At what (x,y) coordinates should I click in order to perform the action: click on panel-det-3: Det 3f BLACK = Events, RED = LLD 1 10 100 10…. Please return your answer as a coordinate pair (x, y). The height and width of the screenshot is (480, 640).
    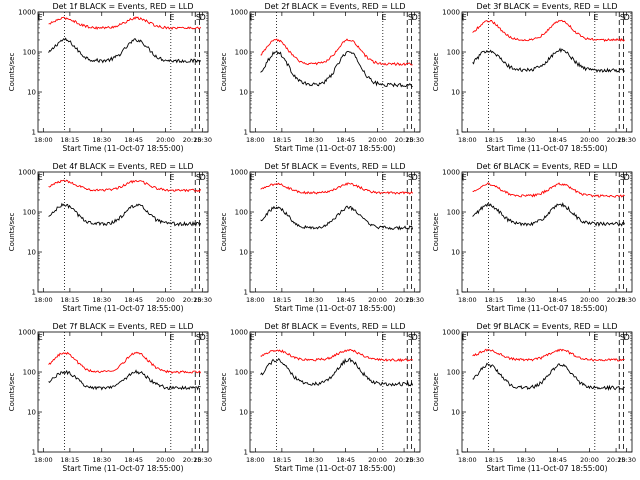
    Looking at the image, I should click on (534, 77).